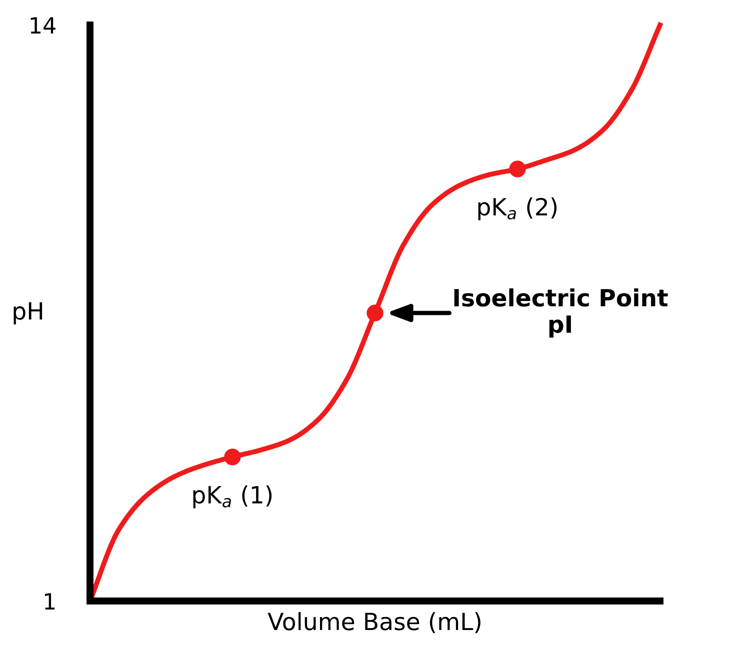 The height and width of the screenshot is (659, 739). Describe the element at coordinates (28, 313) in the screenshot. I see `y-axis-title: pH` at that location.